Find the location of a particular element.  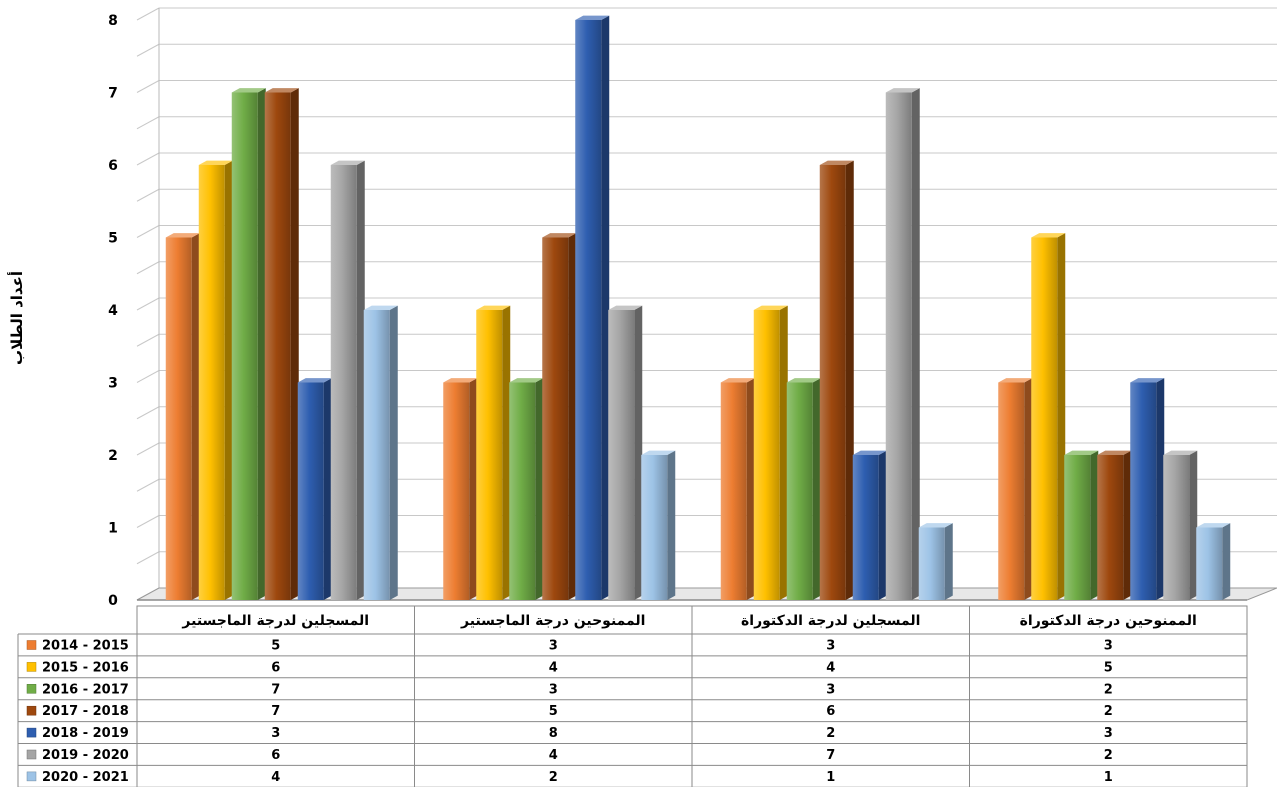

y-tick-label: 5 is located at coordinates (113, 239).